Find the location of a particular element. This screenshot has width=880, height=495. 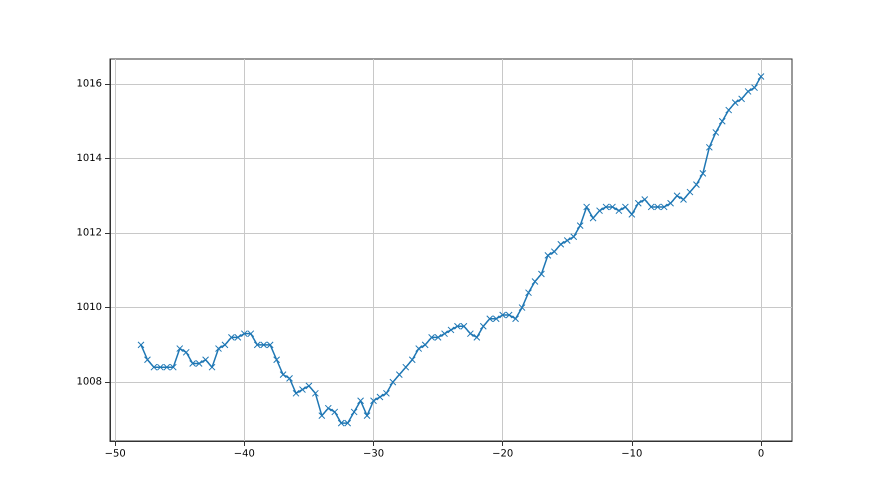

x-tick-label: −10 is located at coordinates (631, 454).